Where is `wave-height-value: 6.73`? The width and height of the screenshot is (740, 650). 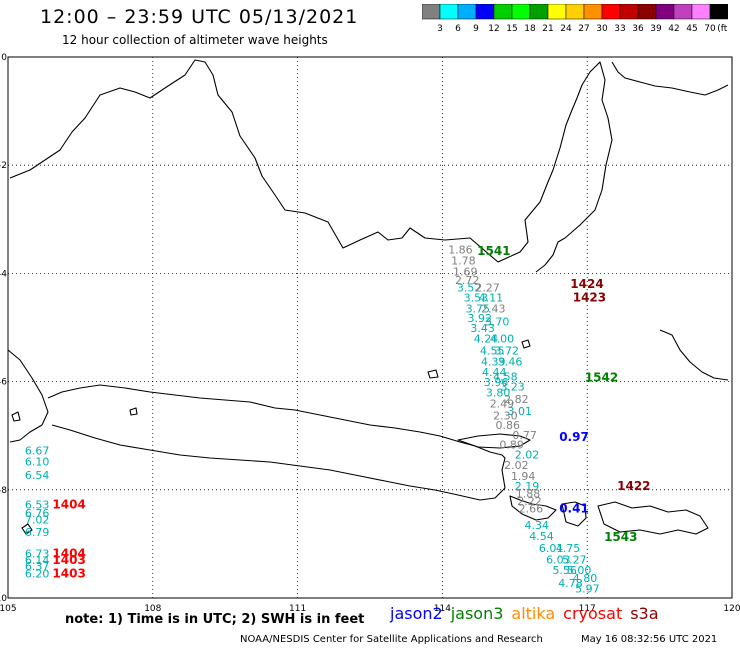
wave-height-value: 6.73 is located at coordinates (37, 553).